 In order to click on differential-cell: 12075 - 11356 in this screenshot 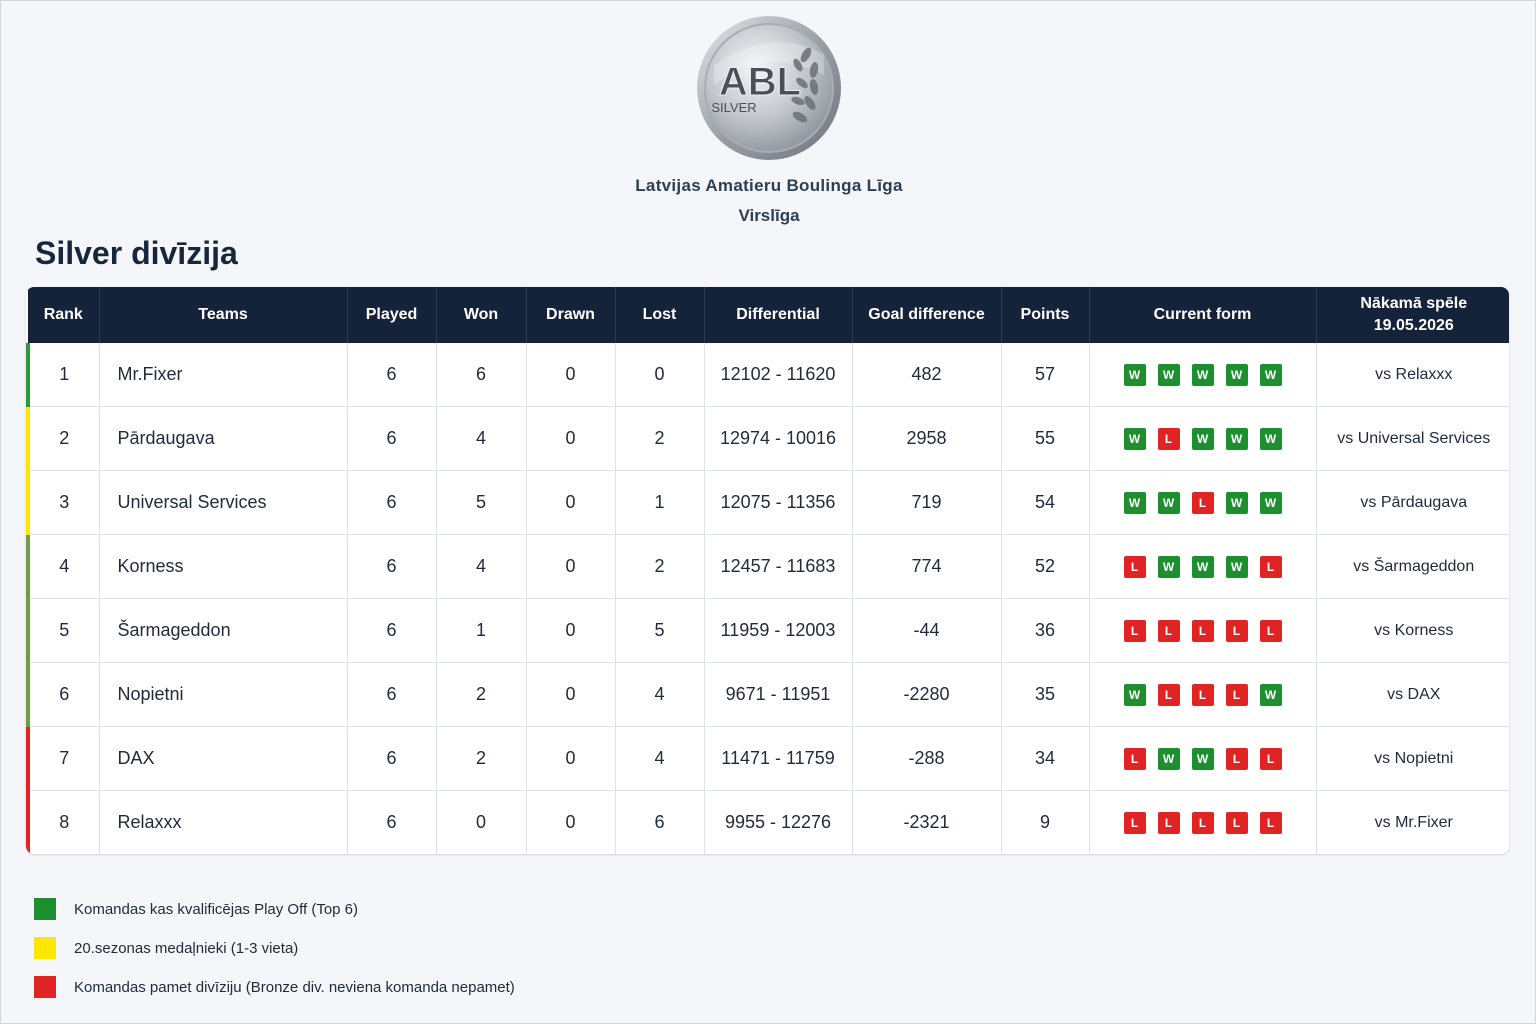, I will do `click(778, 502)`.